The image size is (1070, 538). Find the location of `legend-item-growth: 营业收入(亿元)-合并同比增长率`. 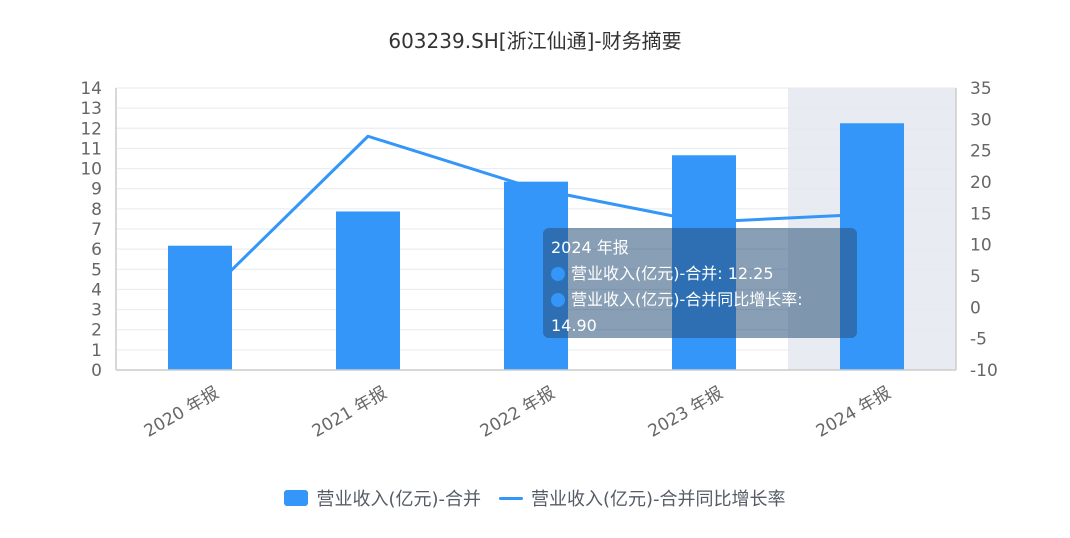

legend-item-growth: 营业收入(亿元)-合并同比增长率 is located at coordinates (642, 498).